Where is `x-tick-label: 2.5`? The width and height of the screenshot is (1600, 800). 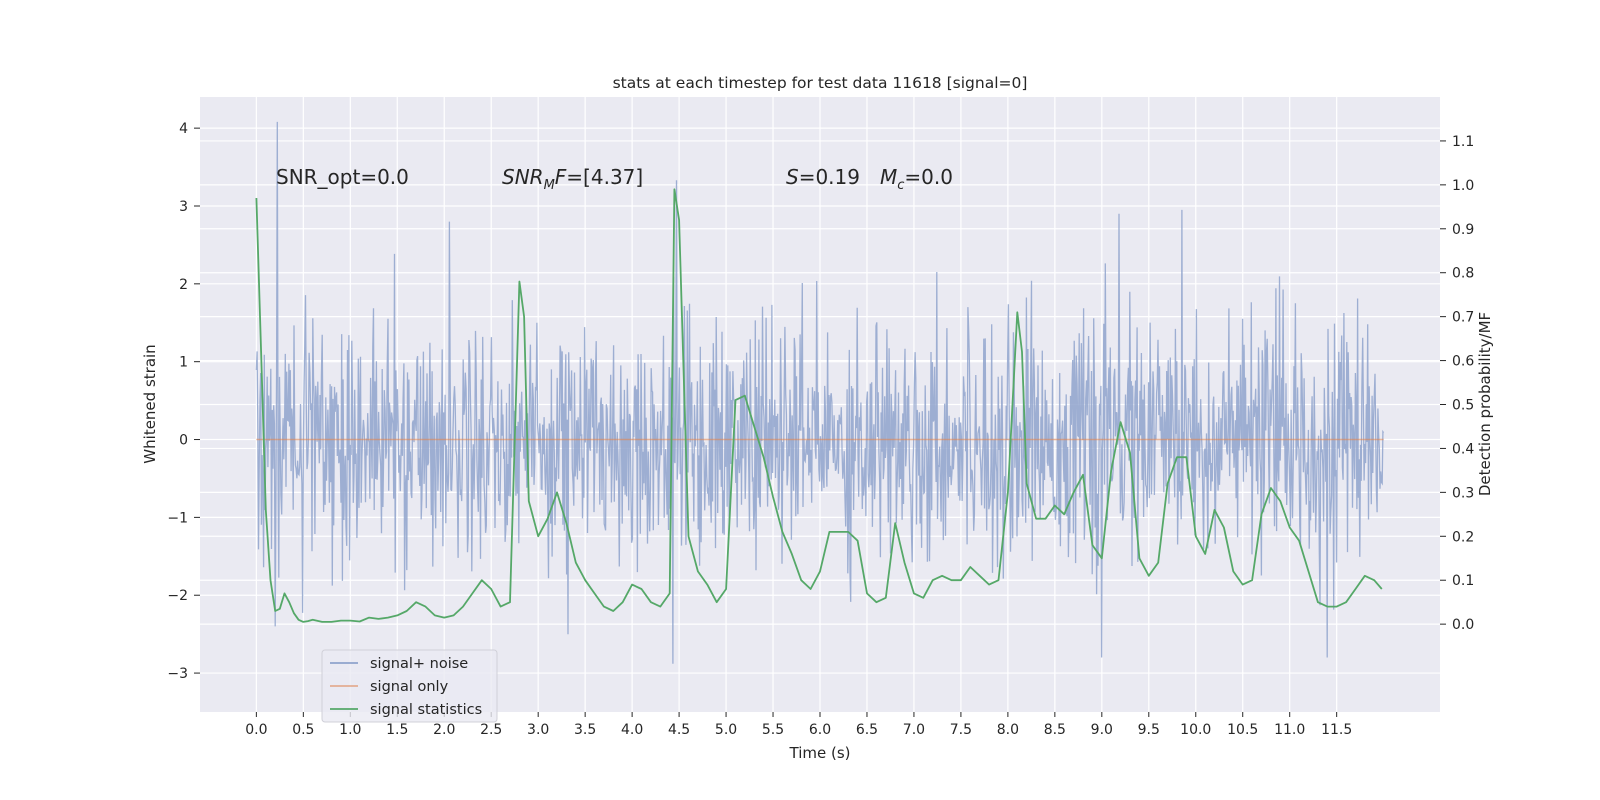
x-tick-label: 2.5 is located at coordinates (491, 730).